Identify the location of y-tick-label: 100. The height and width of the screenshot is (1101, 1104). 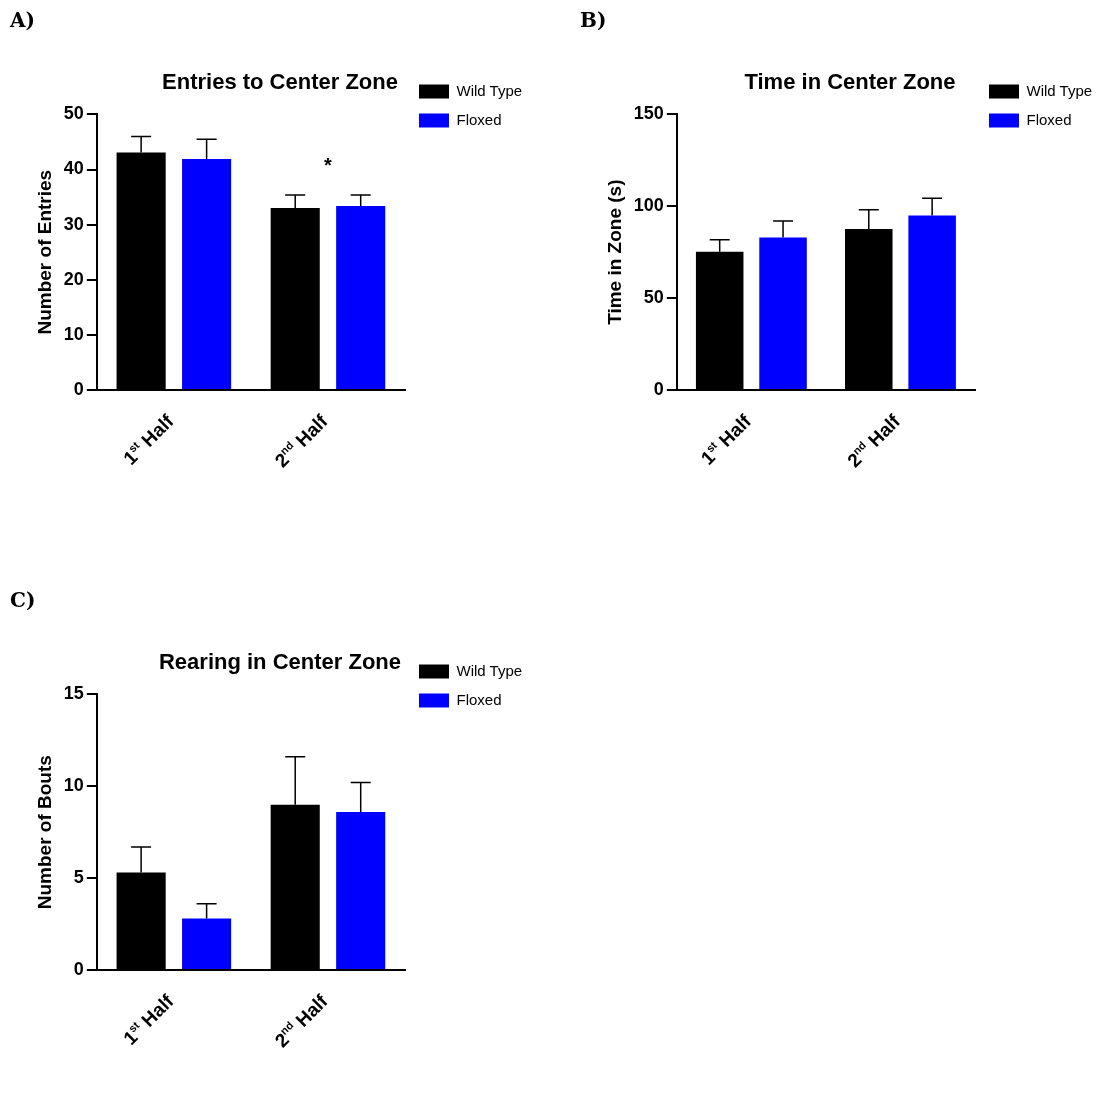
(648, 205).